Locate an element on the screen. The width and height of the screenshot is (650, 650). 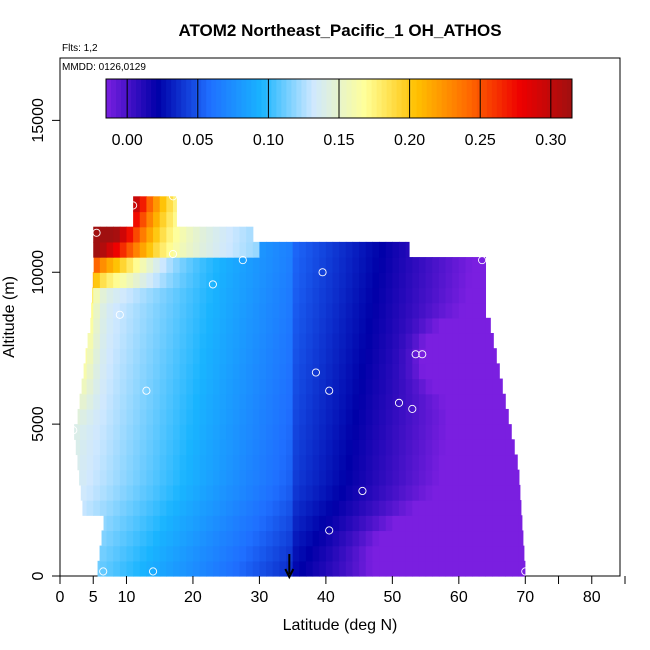
reference-marker is located at coordinates (289, 567).